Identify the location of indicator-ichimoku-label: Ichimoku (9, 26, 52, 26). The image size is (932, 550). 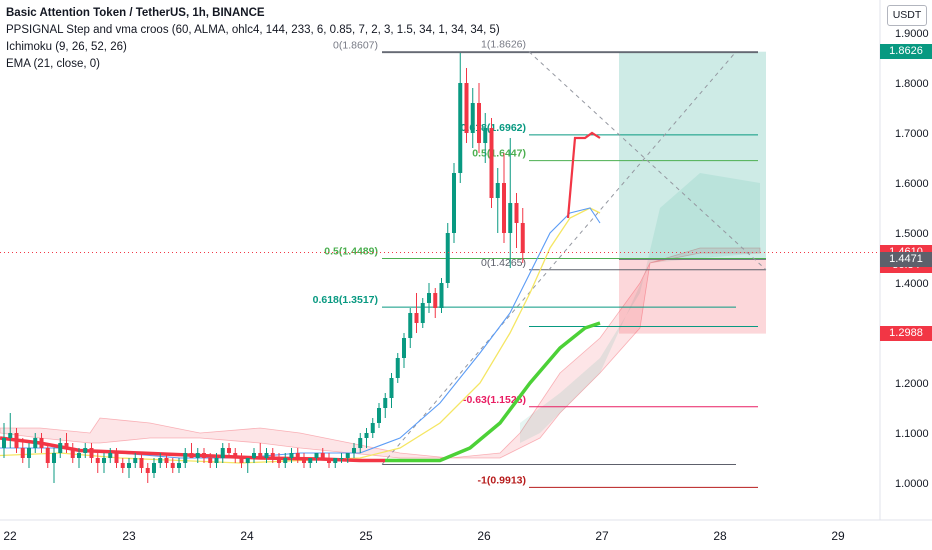
(66, 47).